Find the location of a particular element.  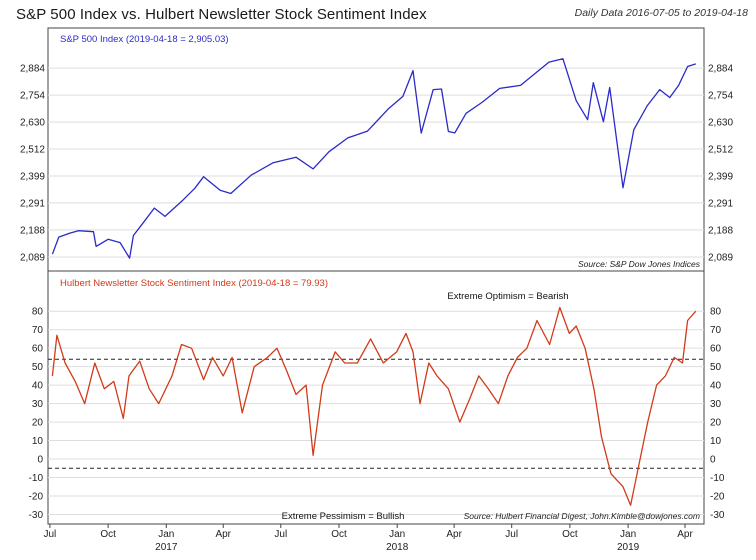

sentiment-left-tick-label: 80 is located at coordinates (38, 312).